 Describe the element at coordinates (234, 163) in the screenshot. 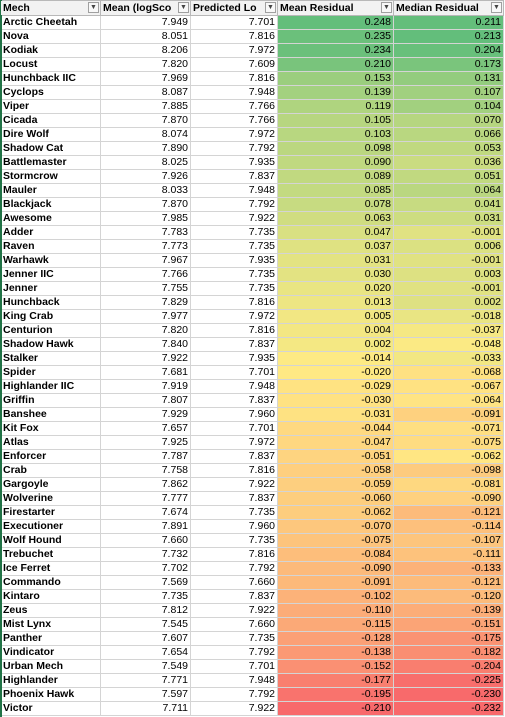

I see `cell-predicted: 7.935` at that location.